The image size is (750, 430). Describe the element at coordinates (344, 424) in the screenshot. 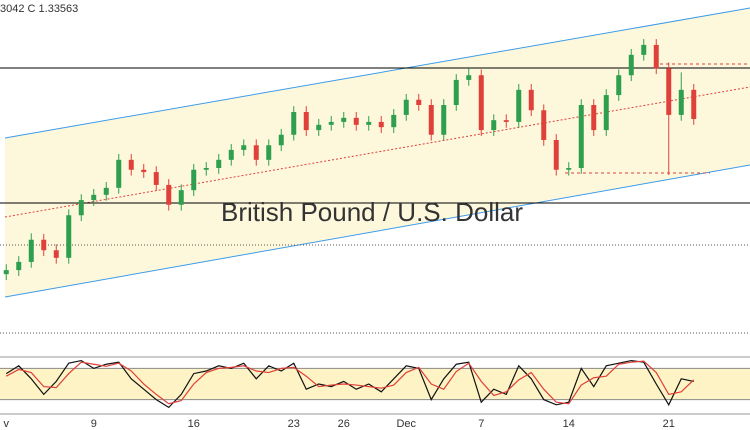

I see `x-tick-label: 26` at that location.